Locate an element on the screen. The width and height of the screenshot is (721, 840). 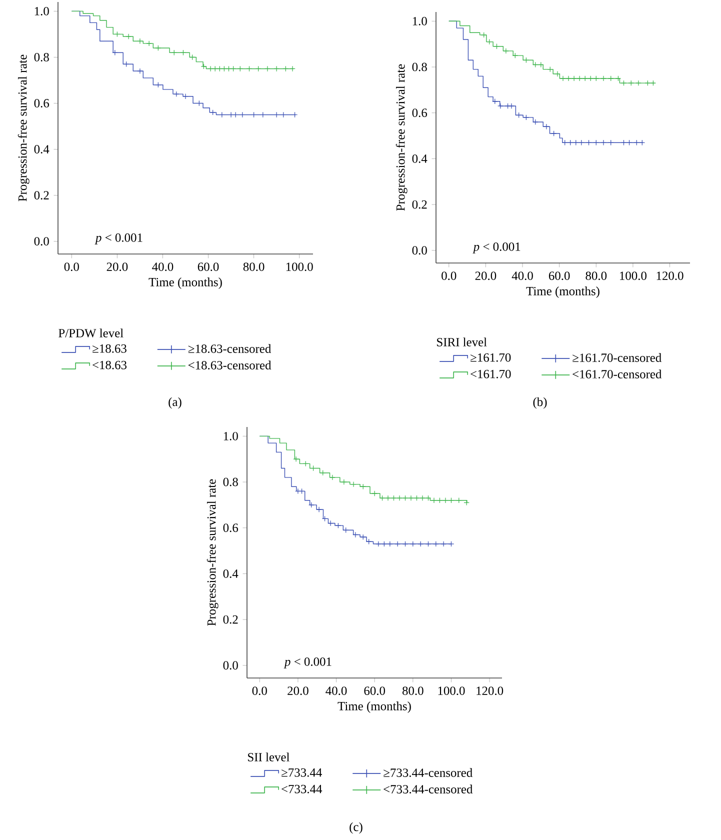
legend-label: ≥18.63-censored is located at coordinates (230, 348).